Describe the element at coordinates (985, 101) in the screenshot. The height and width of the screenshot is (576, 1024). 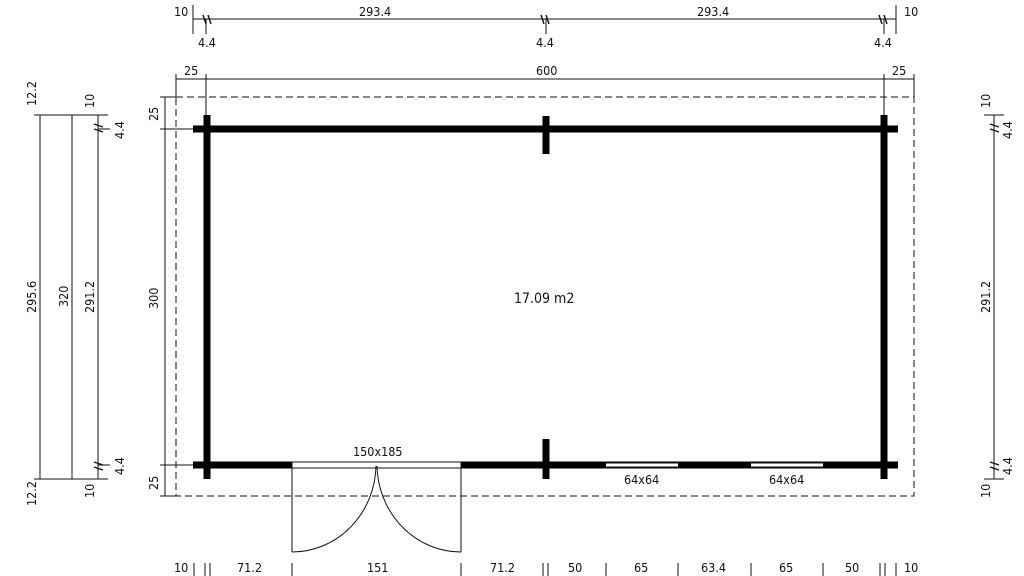
I see `right-dim-top-10: 10` at that location.